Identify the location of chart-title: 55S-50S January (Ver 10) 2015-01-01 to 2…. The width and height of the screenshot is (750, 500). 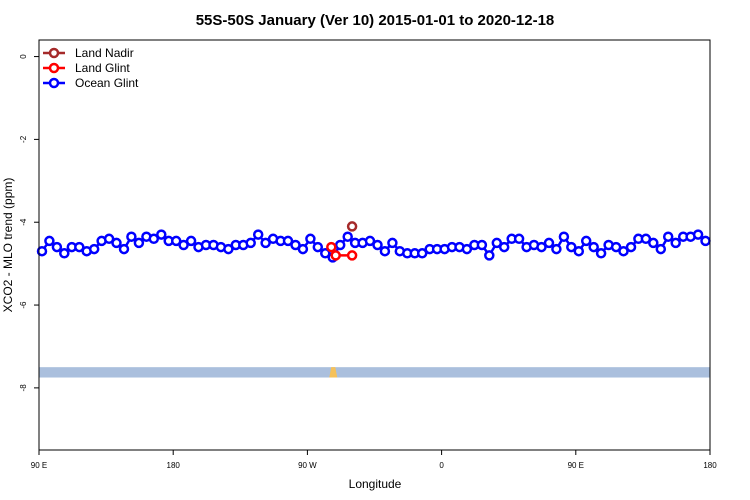
(375, 20).